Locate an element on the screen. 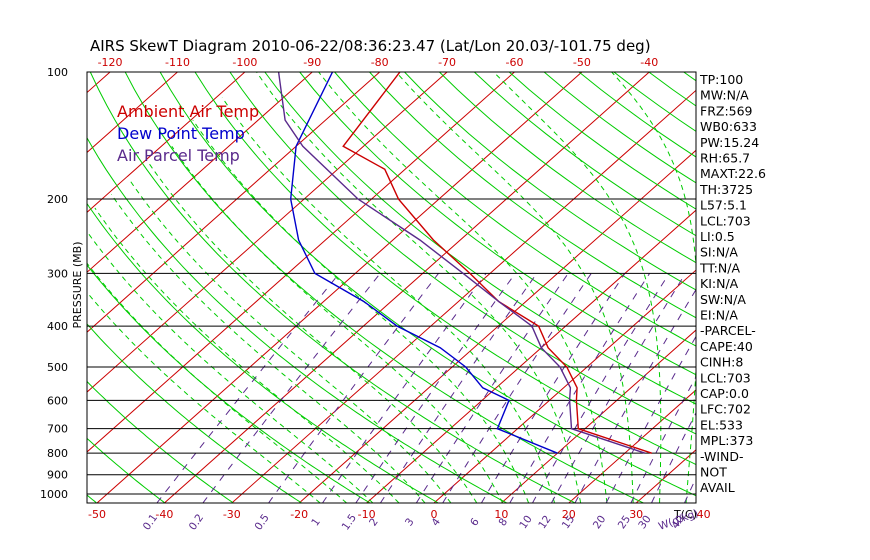 This screenshot has width=870, height=560. stat-line: -PARCEL- is located at coordinates (728, 330).